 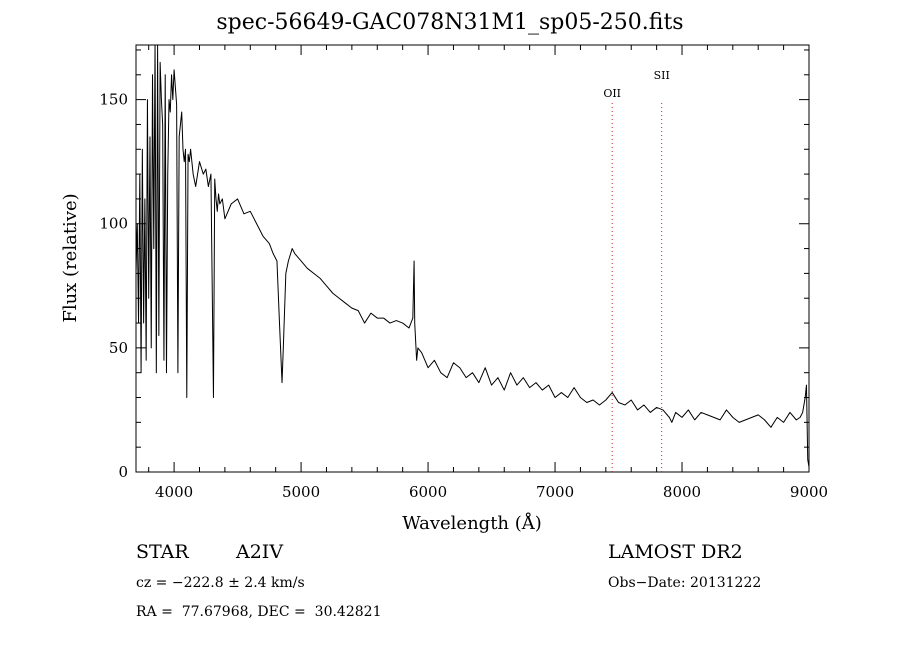 What do you see at coordinates (162, 552) in the screenshot?
I see `object-class: STAR` at bounding box center [162, 552].